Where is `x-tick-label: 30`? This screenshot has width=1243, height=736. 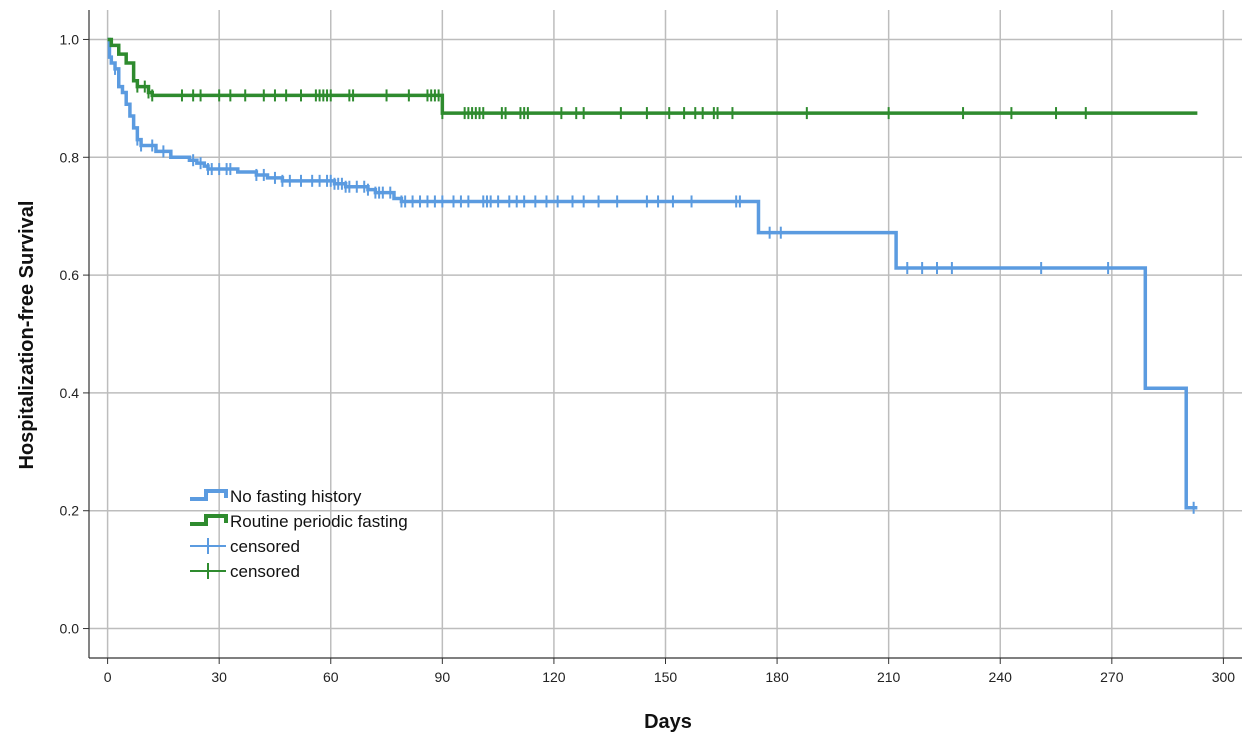
x-tick-label: 30 is located at coordinates (219, 677).